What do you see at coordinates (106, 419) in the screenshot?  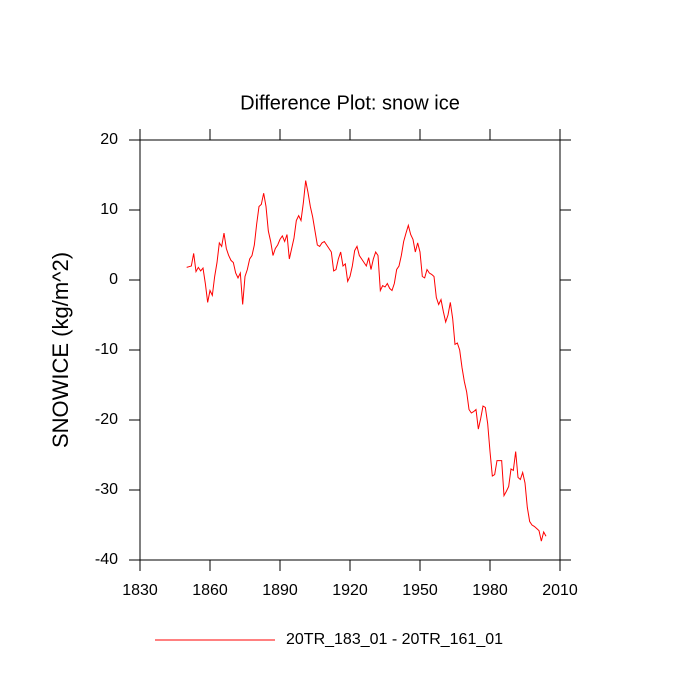 I see `y-tick-label: -20` at bounding box center [106, 419].